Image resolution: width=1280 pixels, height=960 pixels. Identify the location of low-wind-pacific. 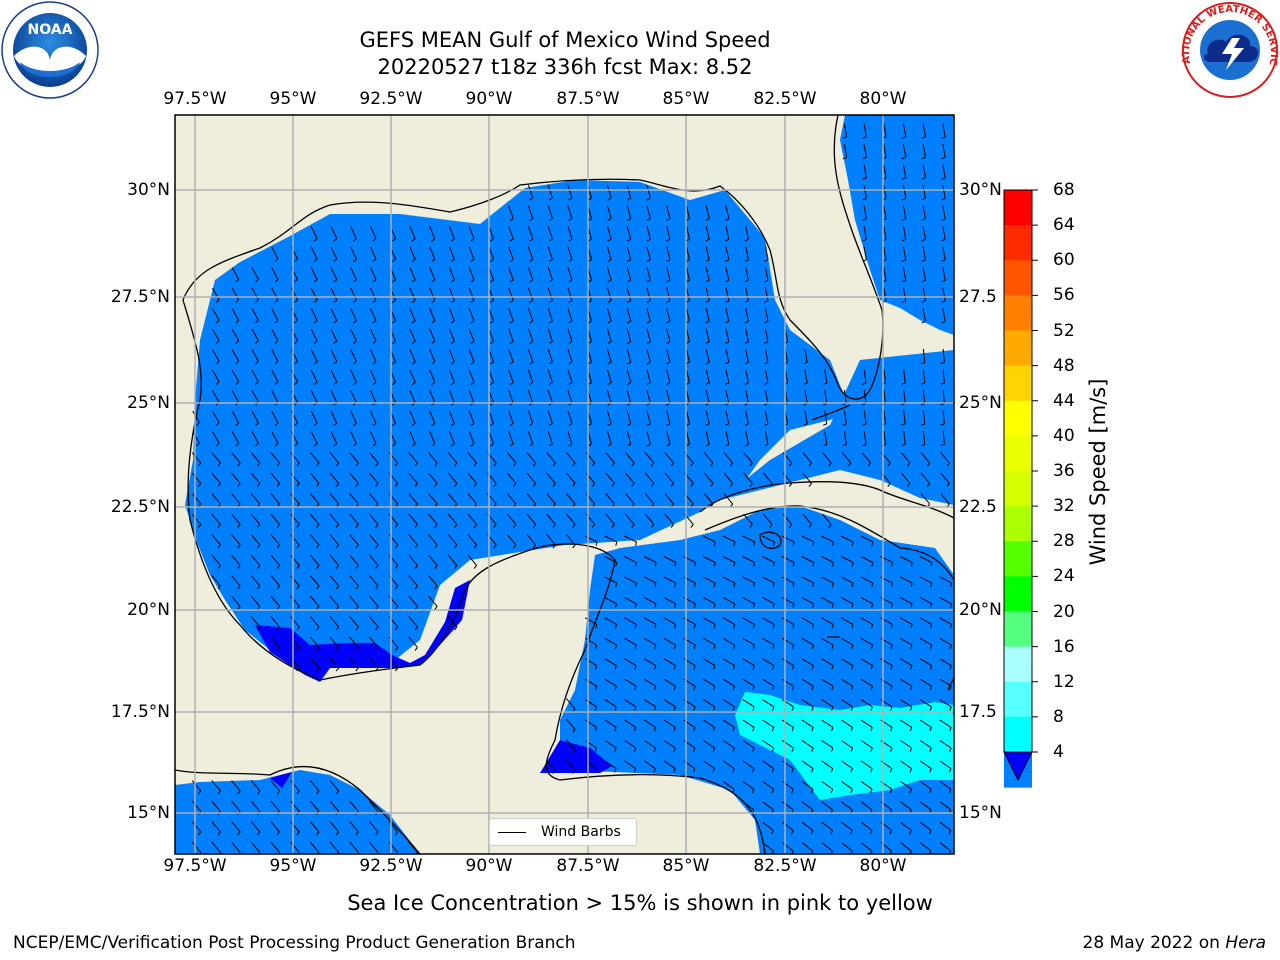
(281, 780).